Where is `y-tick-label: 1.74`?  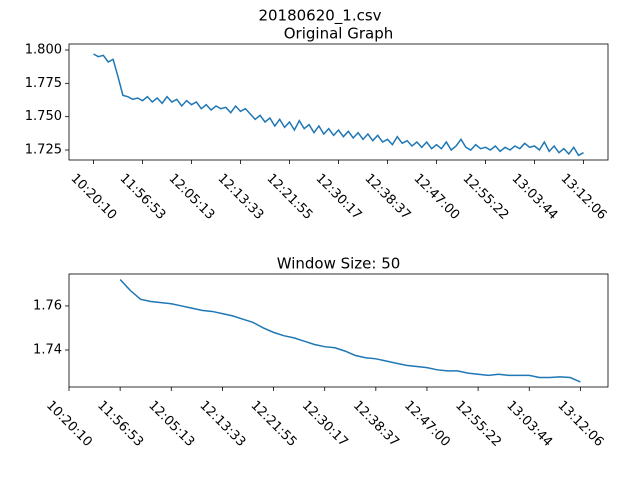
y-tick-label: 1.74 is located at coordinates (47, 349).